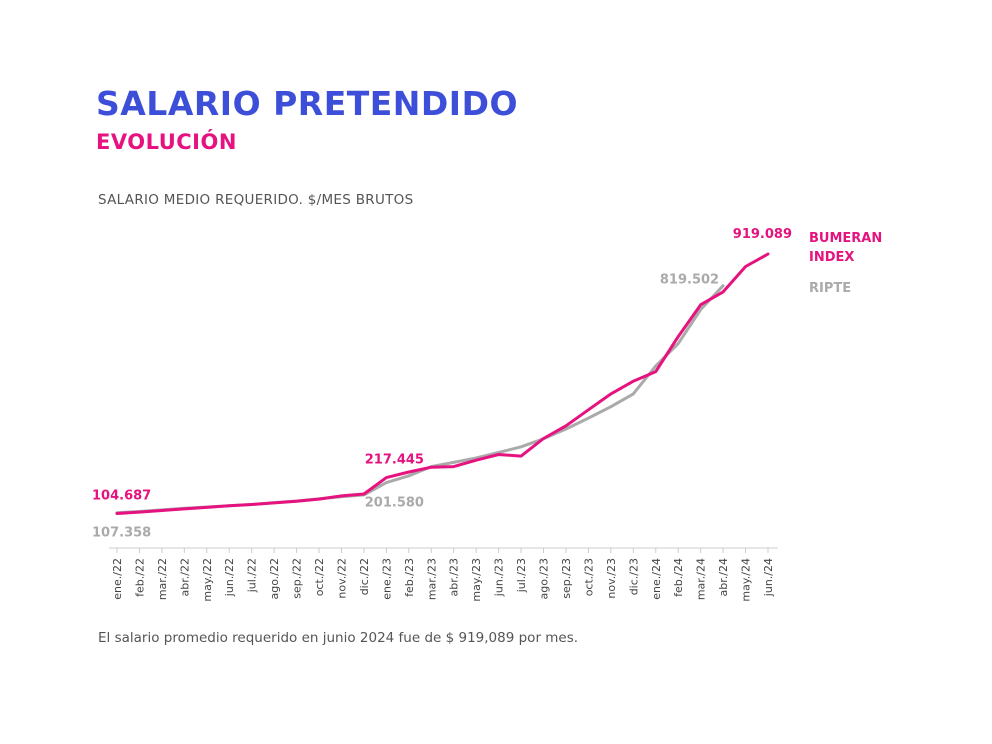 Image resolution: width=992 pixels, height=744 pixels. I want to click on x-tick-label: oct./22, so click(319, 577).